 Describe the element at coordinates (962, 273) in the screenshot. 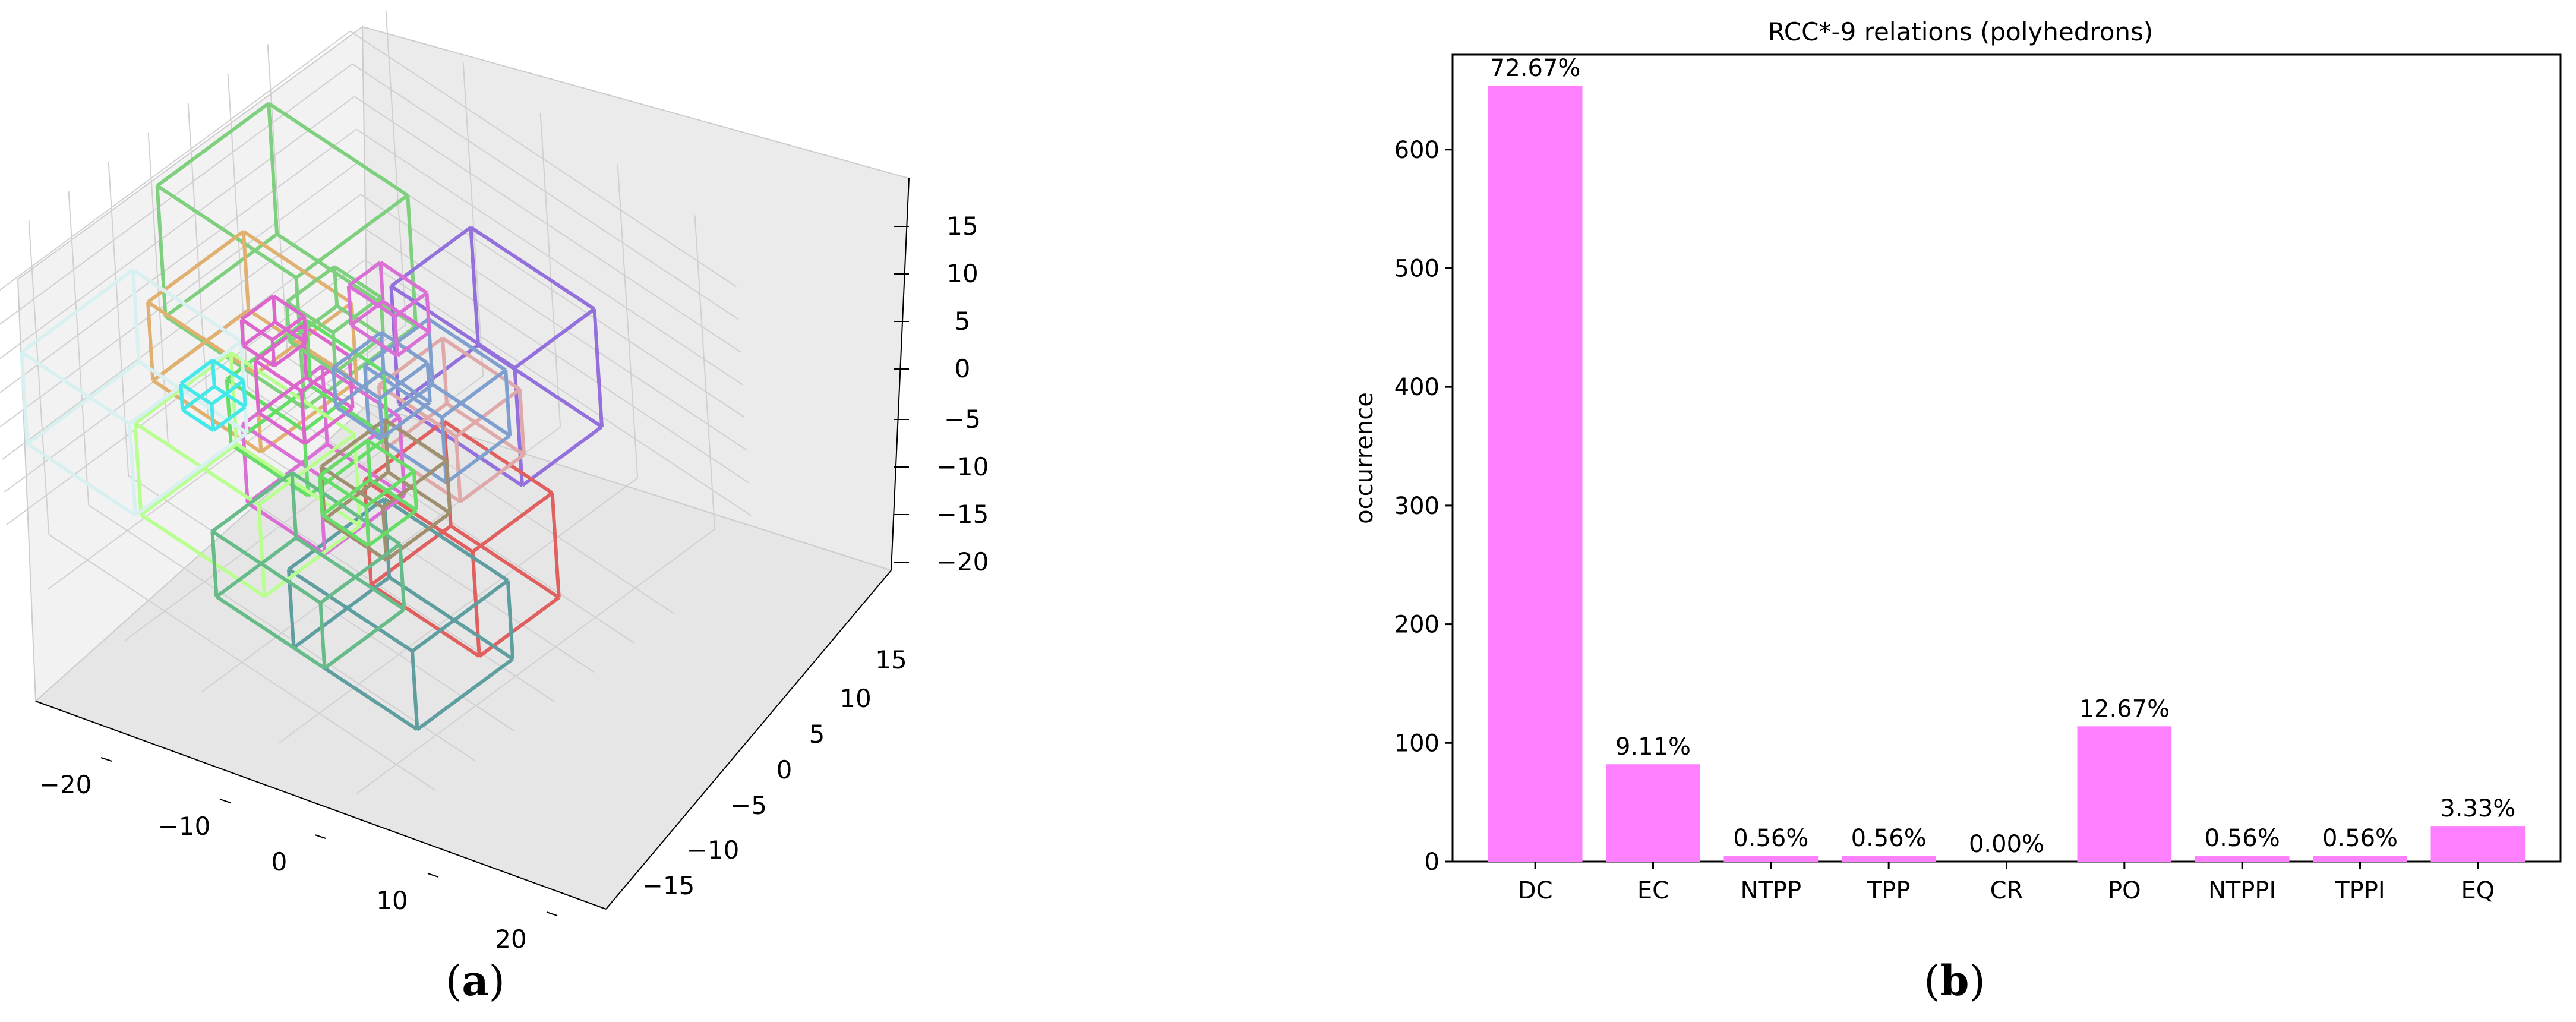

I see `z-tick-label: 10` at that location.